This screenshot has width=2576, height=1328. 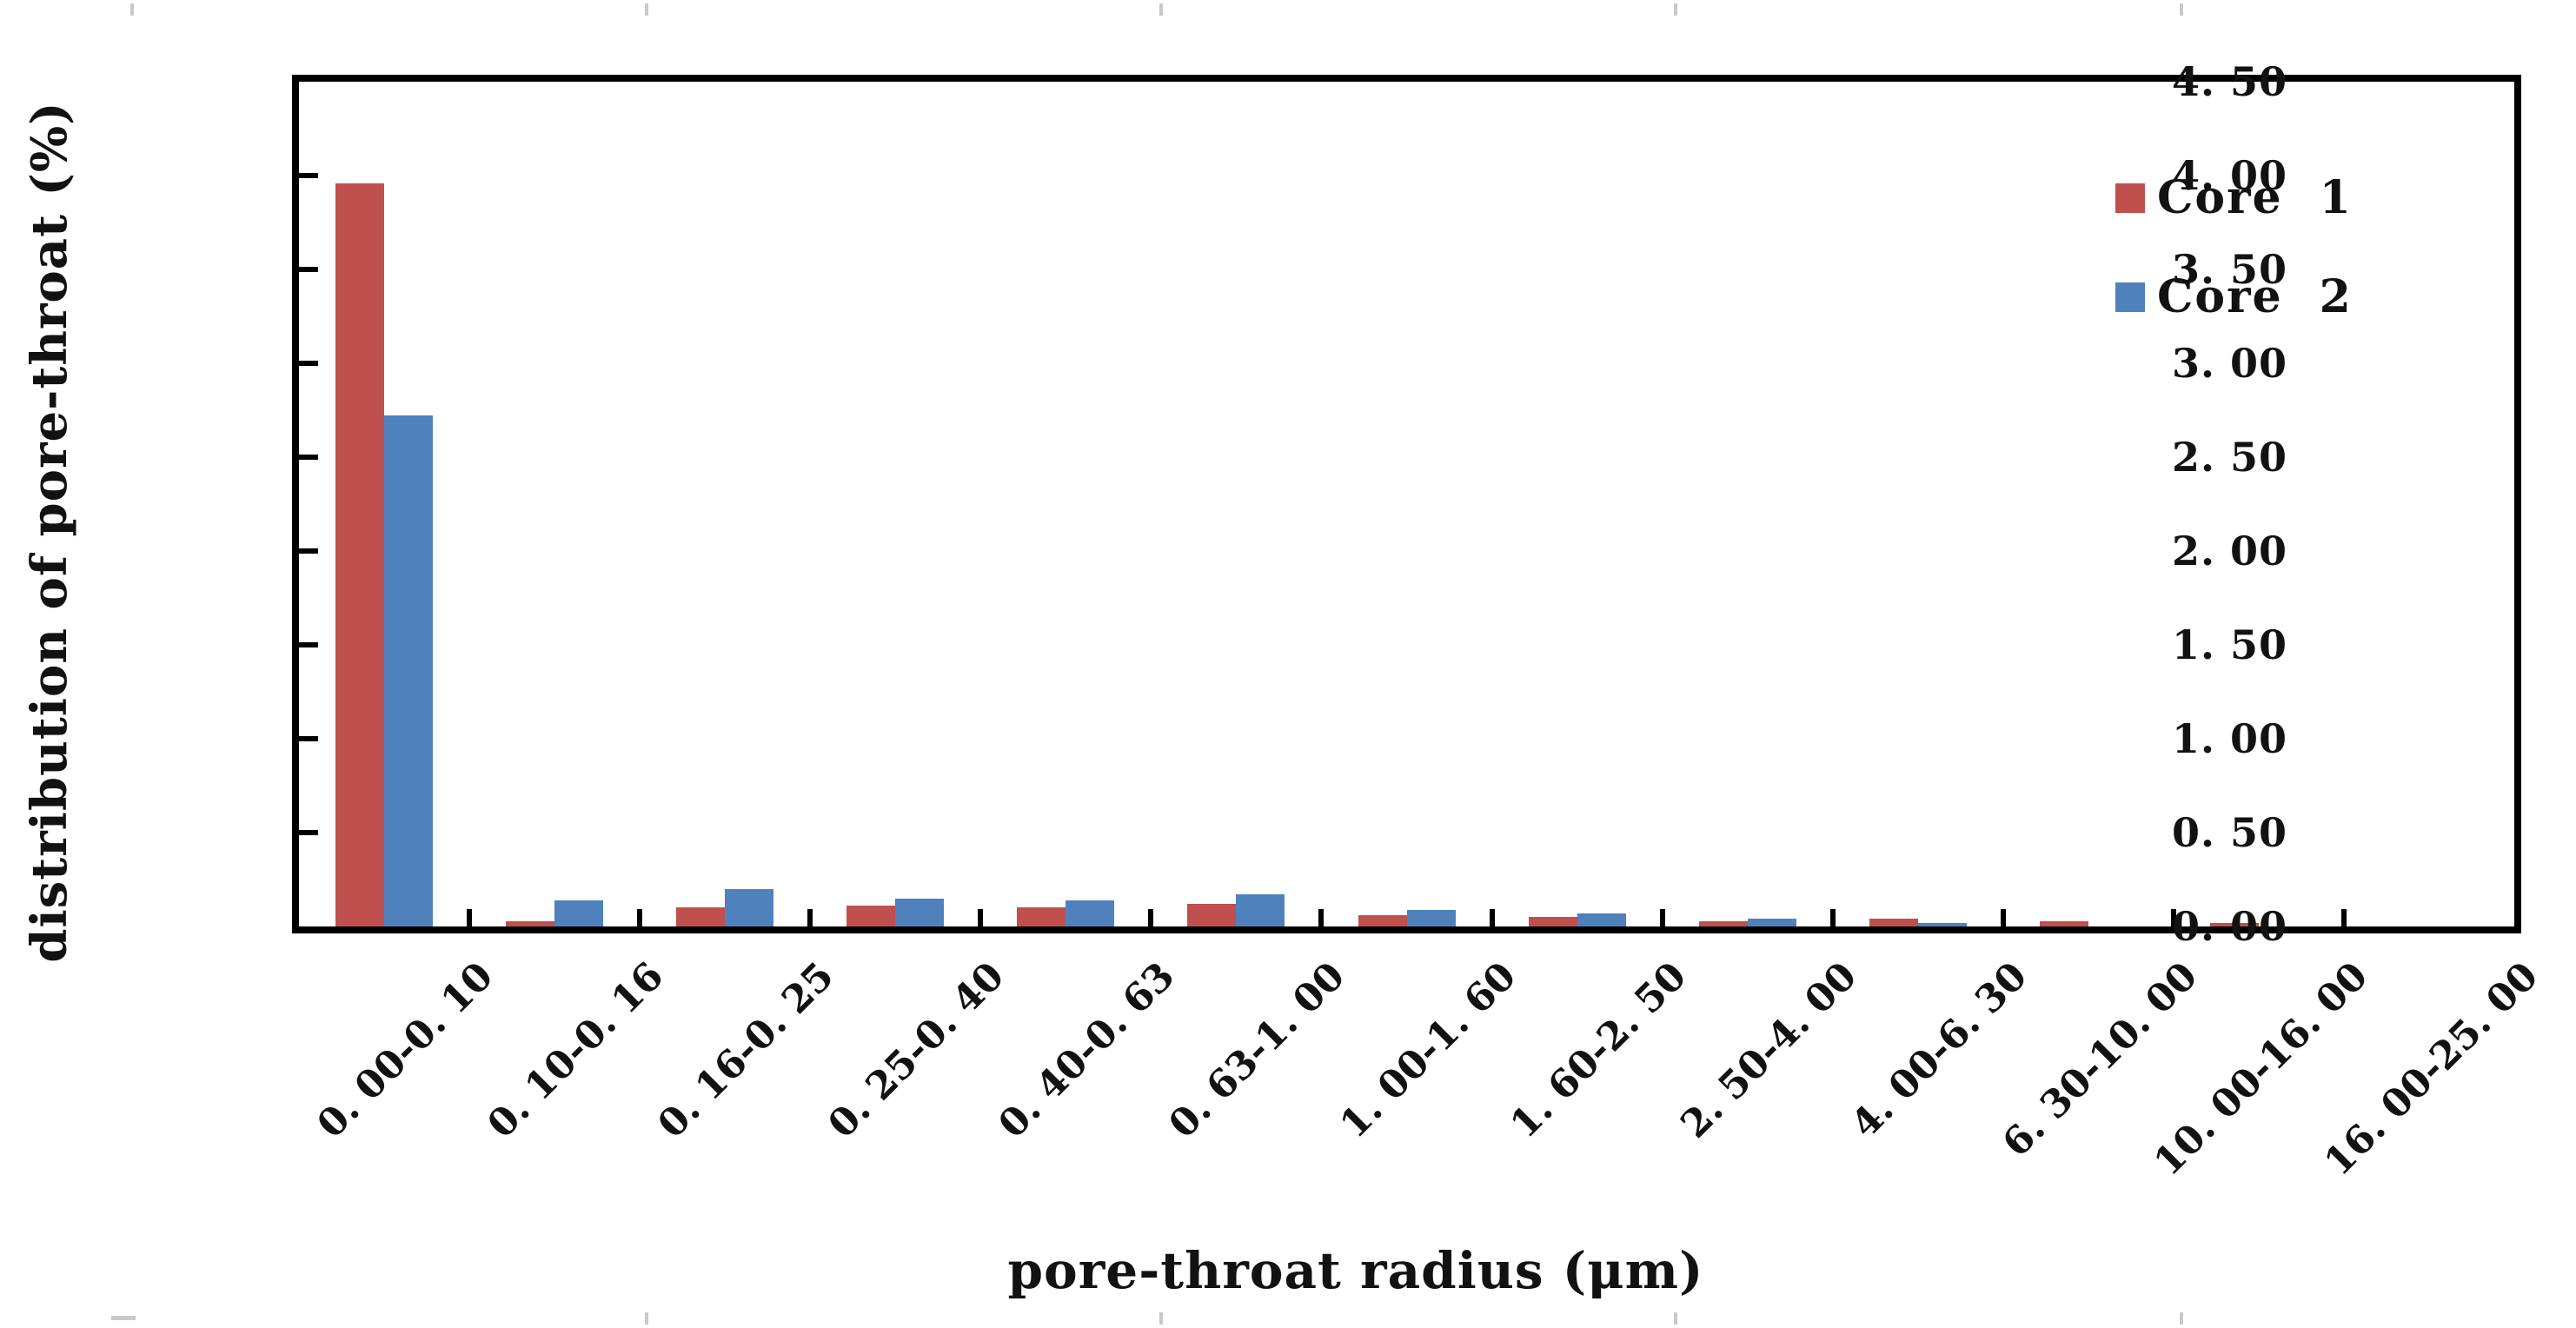 What do you see at coordinates (2229, 82) in the screenshot?
I see `y-tick-label: 4. 50` at bounding box center [2229, 82].